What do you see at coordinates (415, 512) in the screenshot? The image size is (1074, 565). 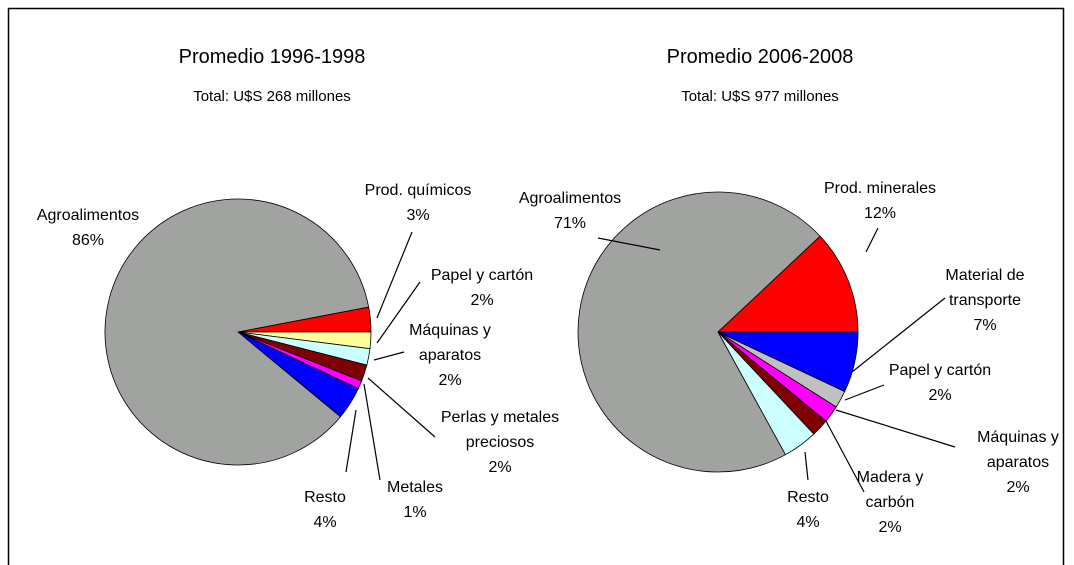 I see `slice-percent: 1%` at bounding box center [415, 512].